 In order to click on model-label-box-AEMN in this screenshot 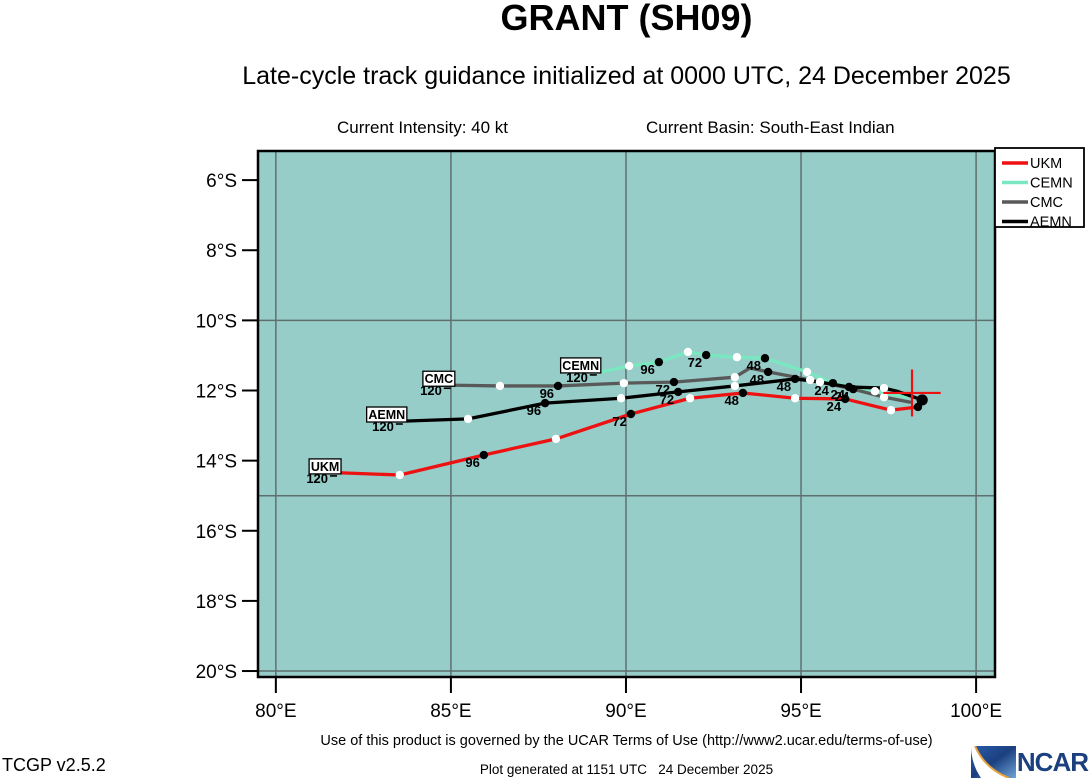, I will do `click(387, 414)`.